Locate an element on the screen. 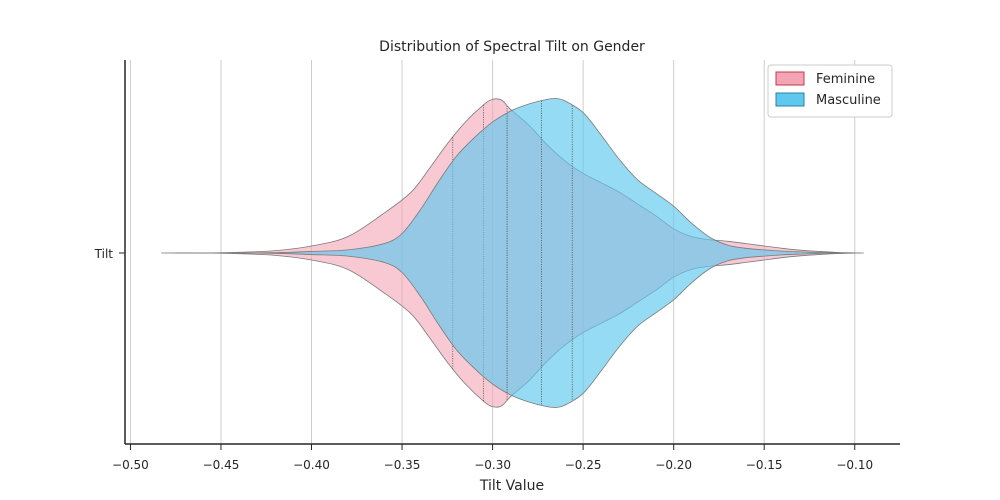 Image resolution: width=1000 pixels, height=500 pixels. x-tick-label: −0.30 is located at coordinates (492, 465).